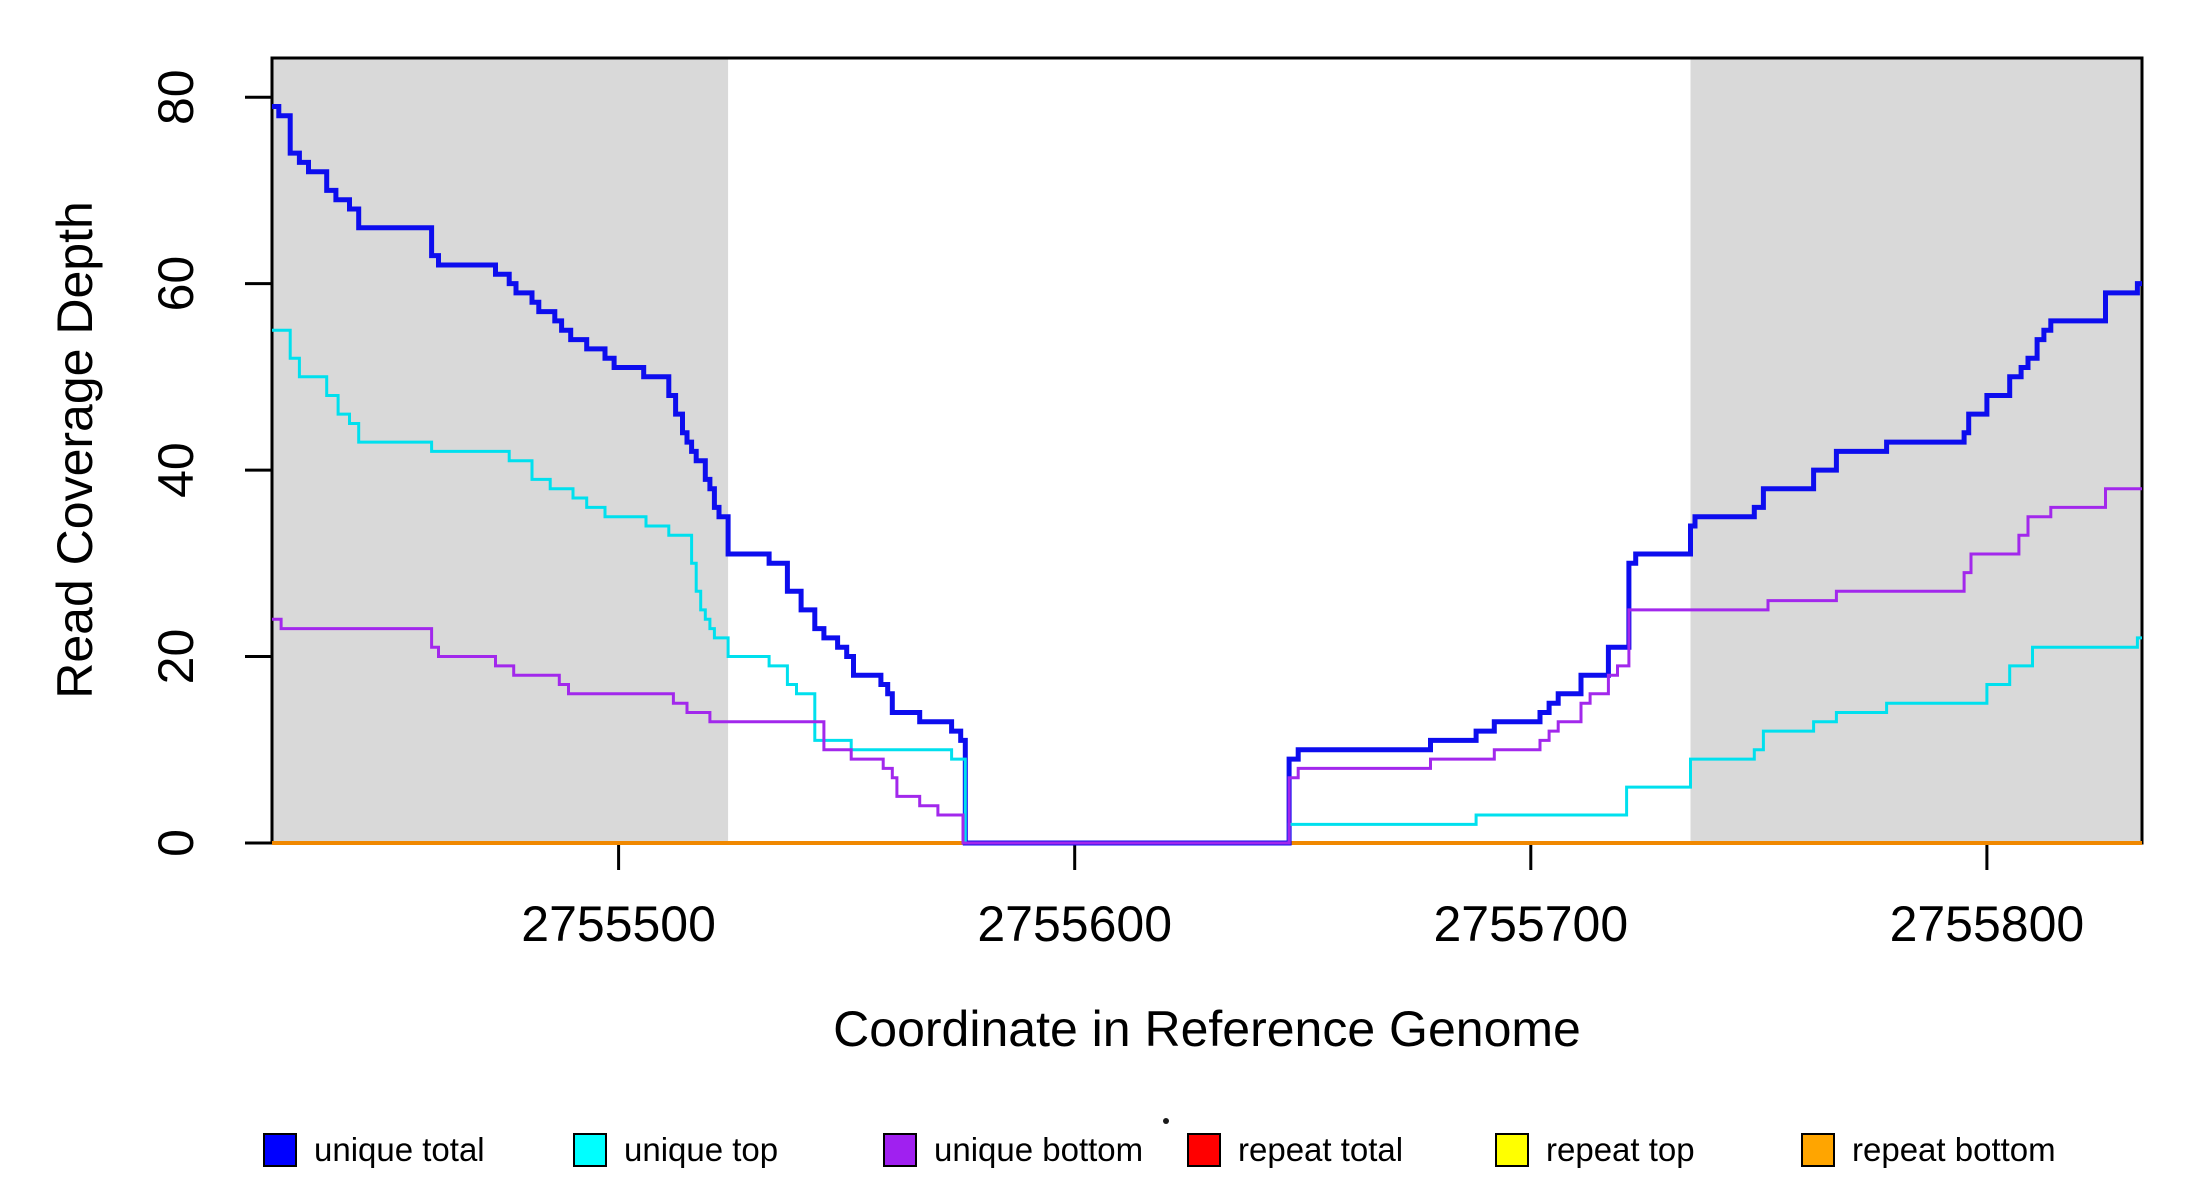 The image size is (2200, 1200). Describe the element at coordinates (176, 843) in the screenshot. I see `y-tick-label: 0` at that location.